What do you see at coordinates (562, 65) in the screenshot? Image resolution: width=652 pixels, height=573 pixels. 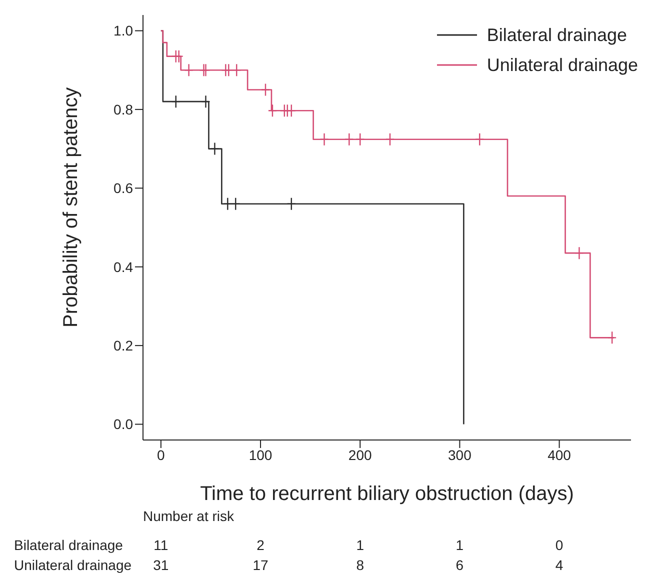 I see `legend-label: Unilateral drainage` at bounding box center [562, 65].